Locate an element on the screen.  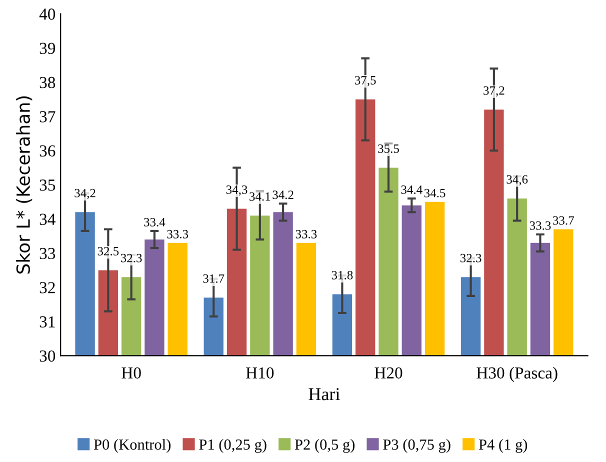
y-tick-label: 39 is located at coordinates (48, 48).